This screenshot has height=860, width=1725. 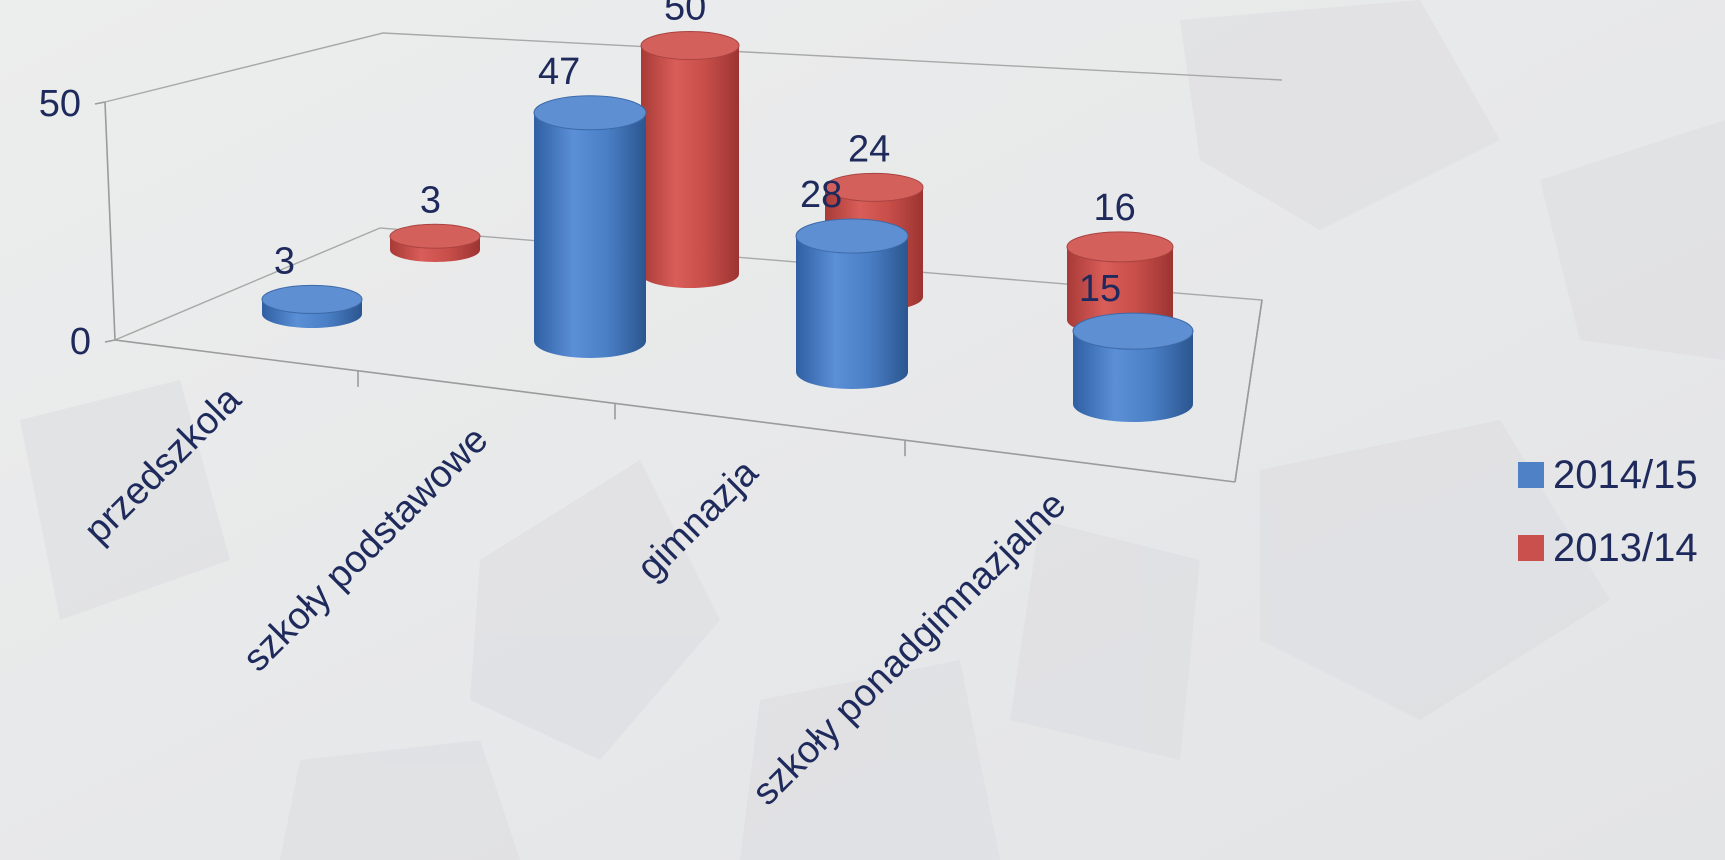 I want to click on bar-2014/15-0, so click(x=312, y=306).